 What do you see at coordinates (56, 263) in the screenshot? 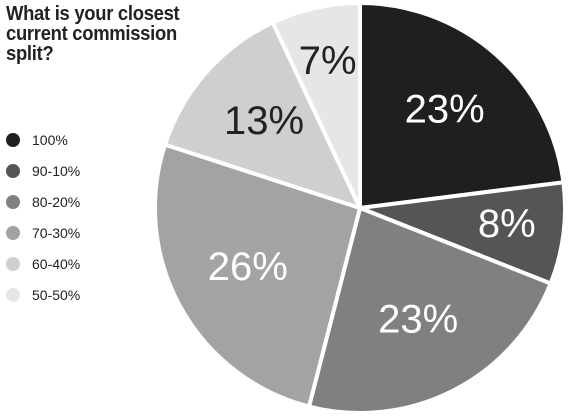
I see `legend-label: 60-40%` at bounding box center [56, 263].